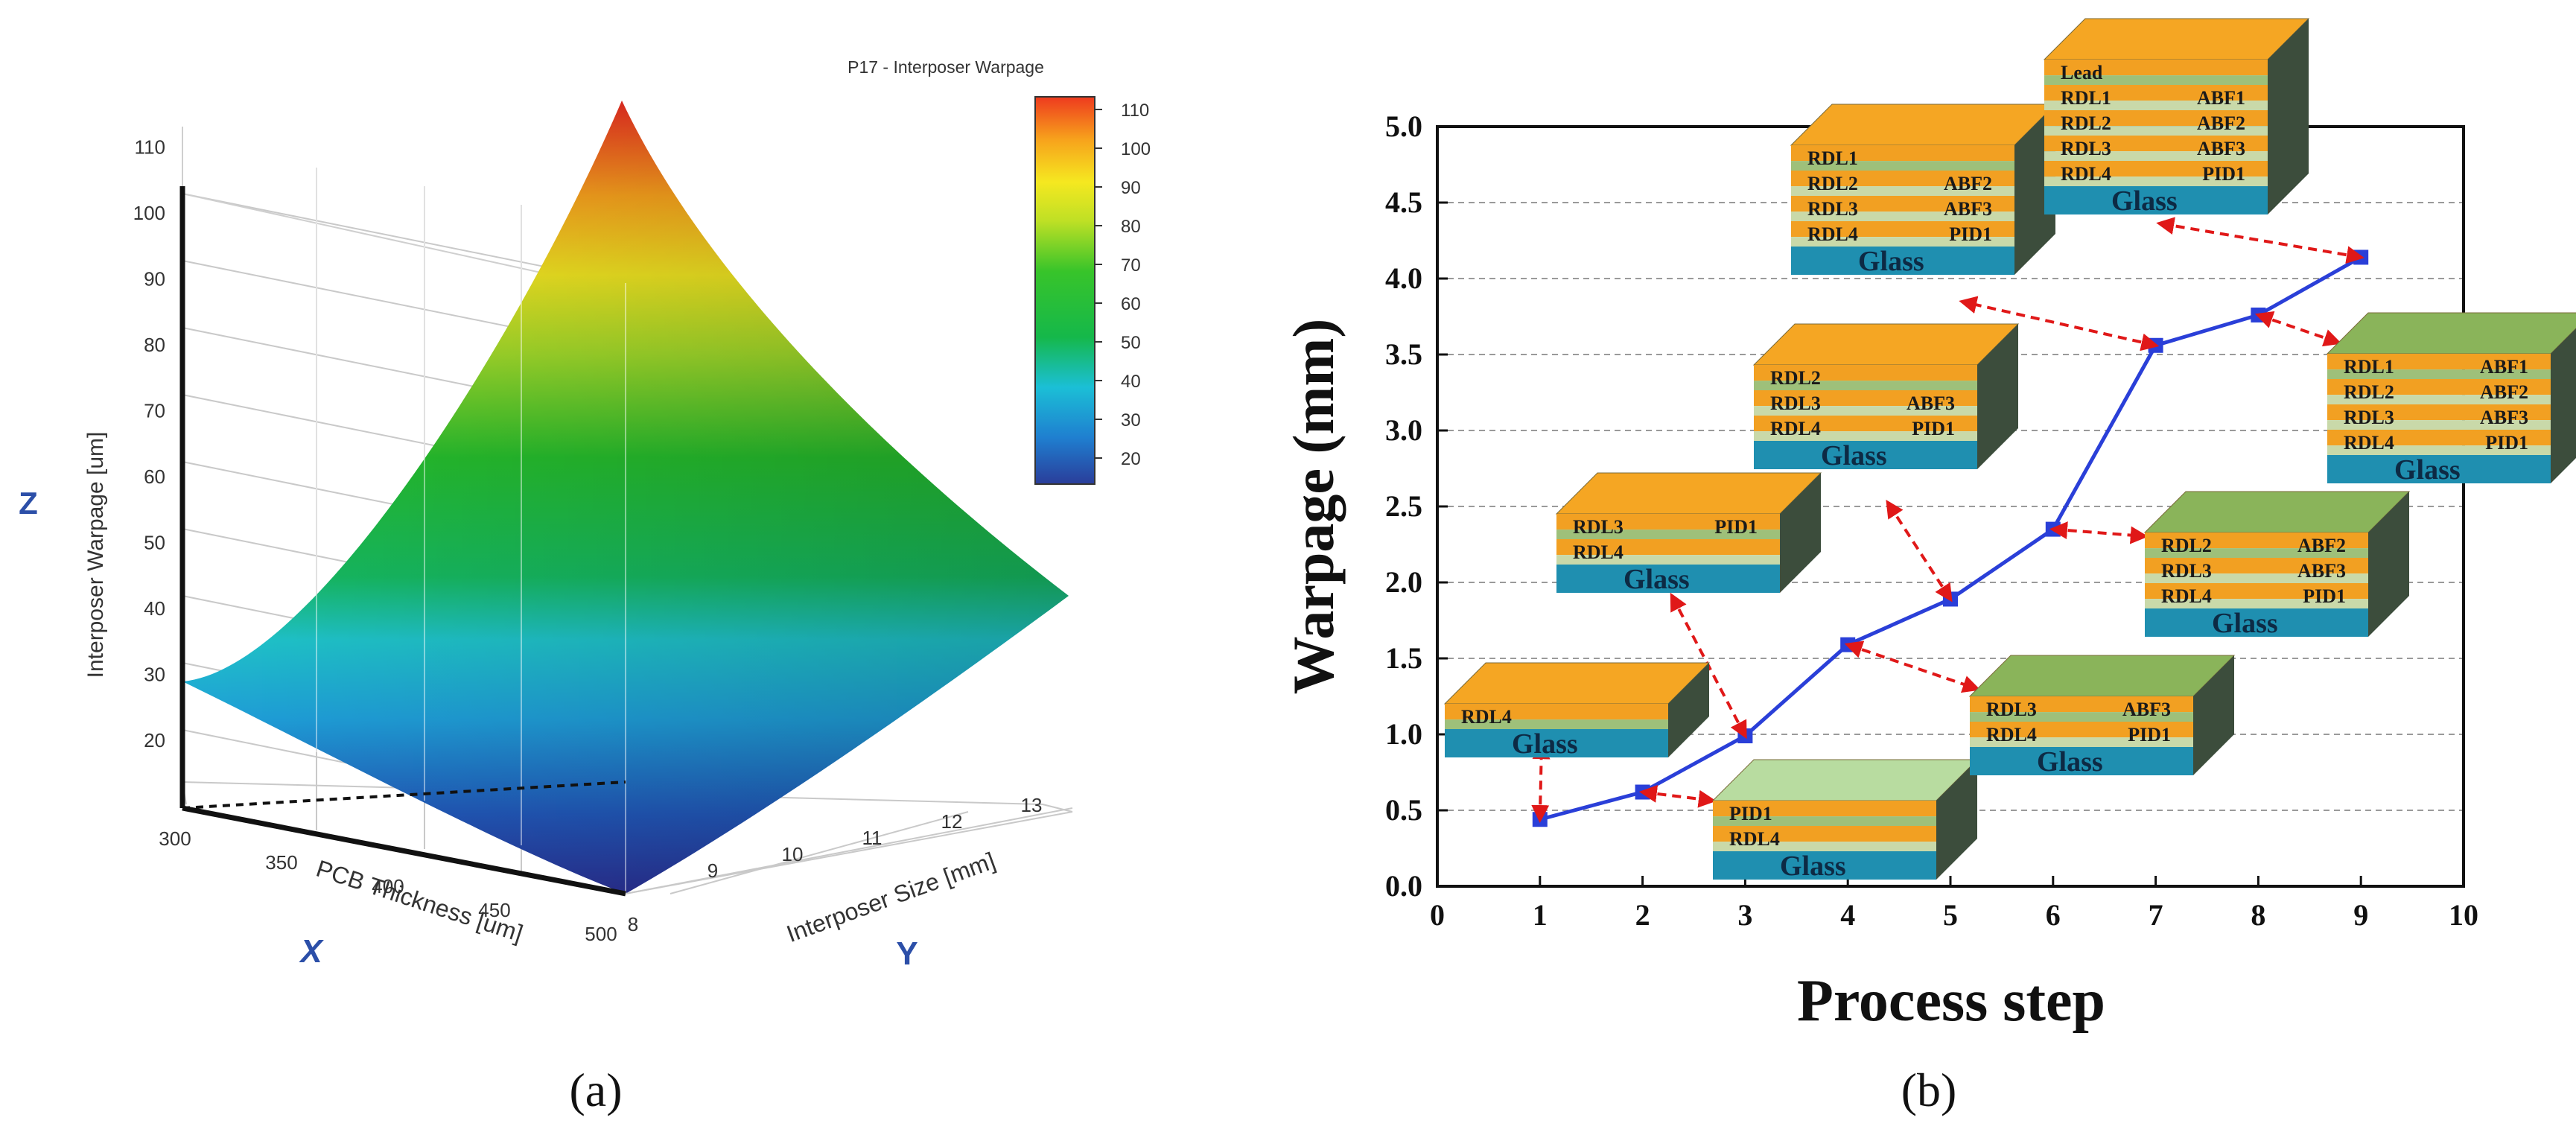  What do you see at coordinates (154, 740) in the screenshot?
I see `z-tick-20: 20` at bounding box center [154, 740].